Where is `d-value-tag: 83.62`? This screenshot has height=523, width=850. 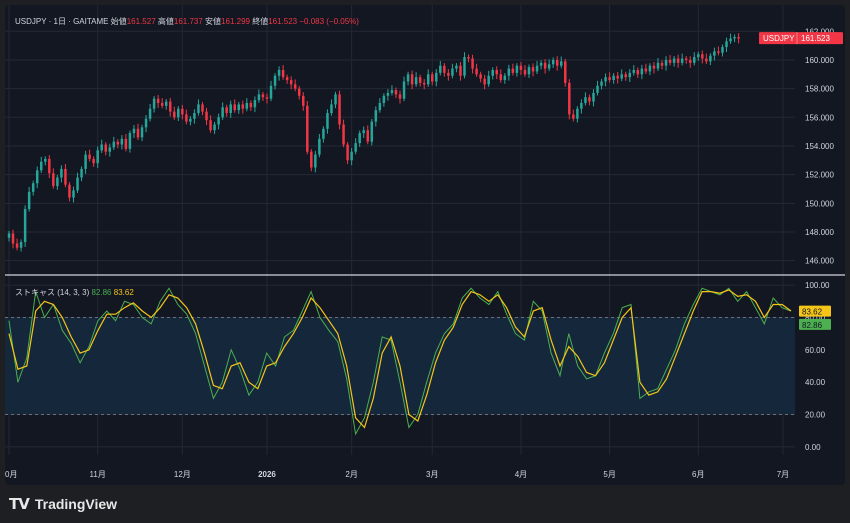 d-value-tag: 83.62 is located at coordinates (815, 311).